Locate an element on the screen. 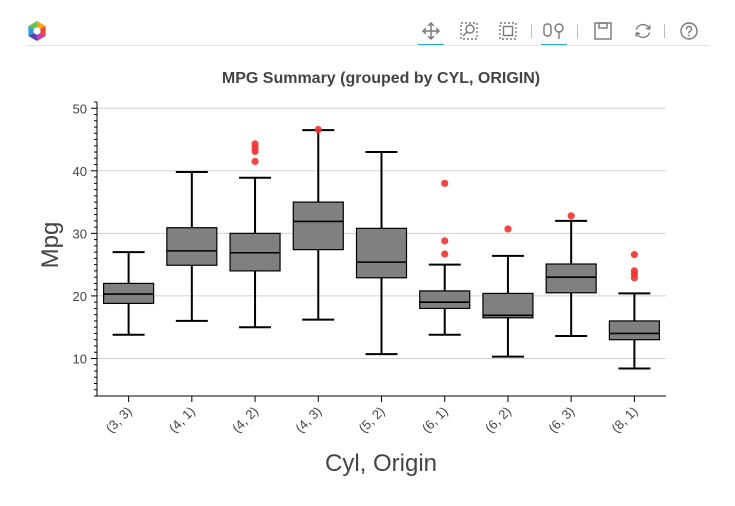  resize-icon is located at coordinates (553, 31).